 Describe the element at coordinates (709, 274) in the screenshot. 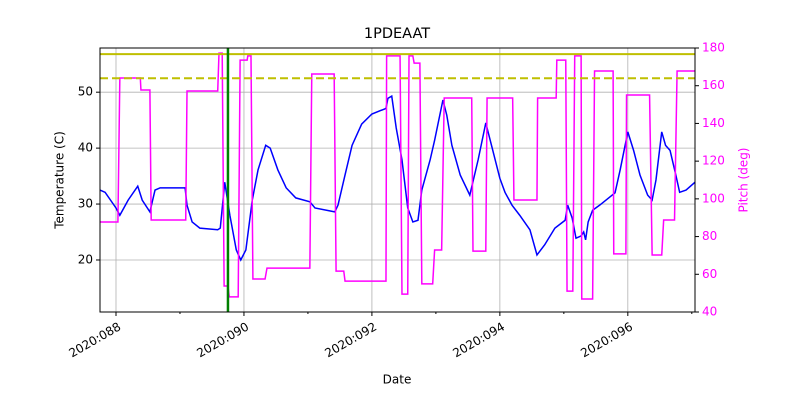

I see `y2-tick-label: 60` at that location.